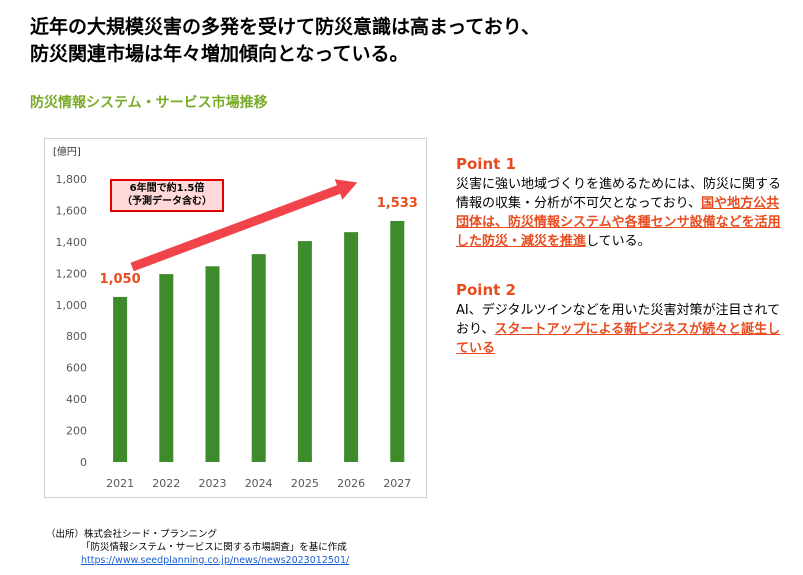  I want to click on point-2-highlight: スタートアップによる新ビジネスが続々と誕生している, so click(618, 339).